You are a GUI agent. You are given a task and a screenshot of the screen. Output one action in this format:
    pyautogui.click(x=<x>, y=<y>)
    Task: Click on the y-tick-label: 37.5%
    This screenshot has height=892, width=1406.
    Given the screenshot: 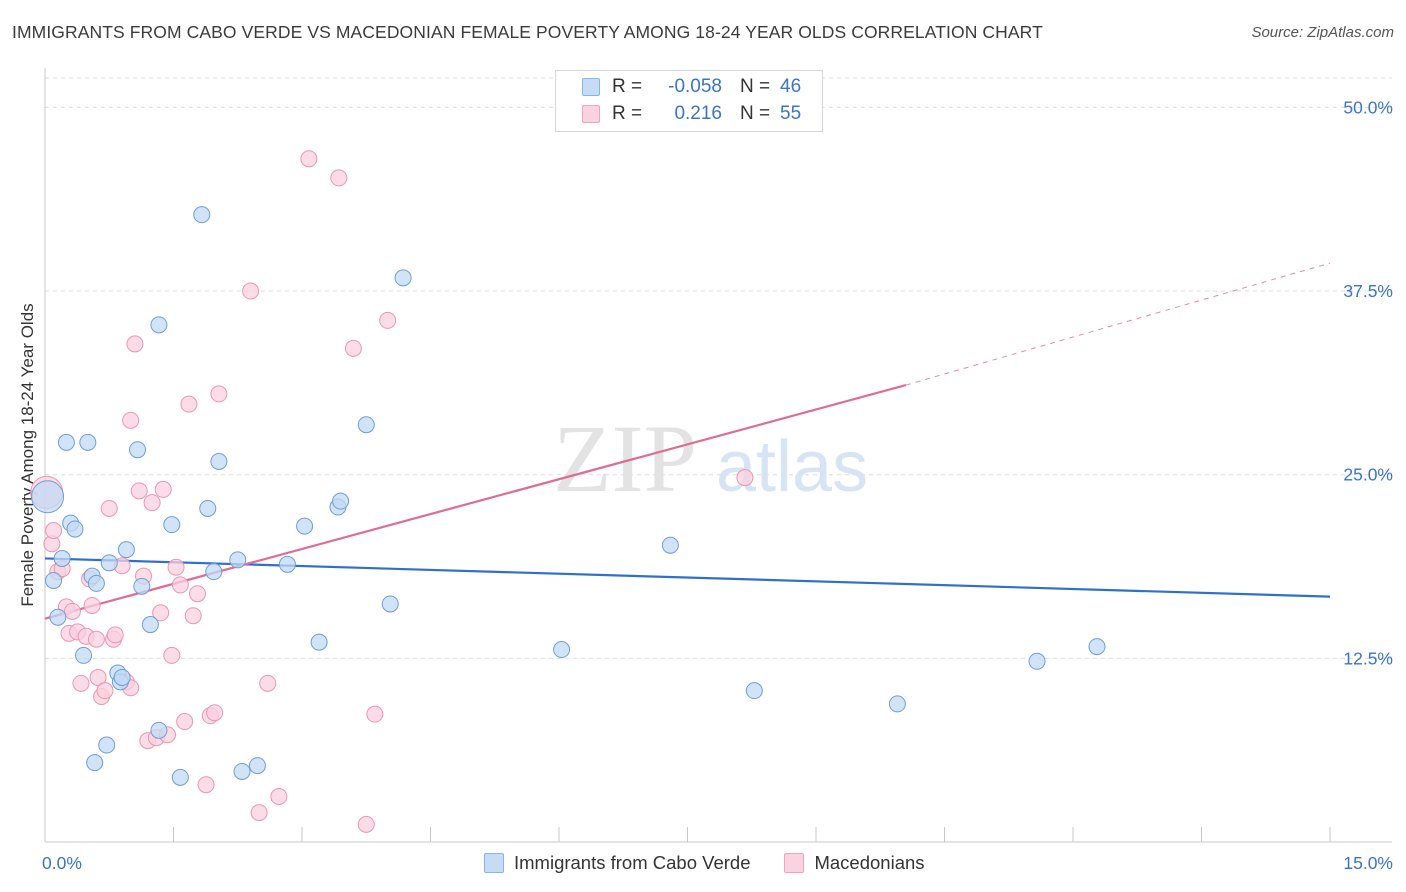 What is the action you would take?
    pyautogui.click(x=1368, y=291)
    